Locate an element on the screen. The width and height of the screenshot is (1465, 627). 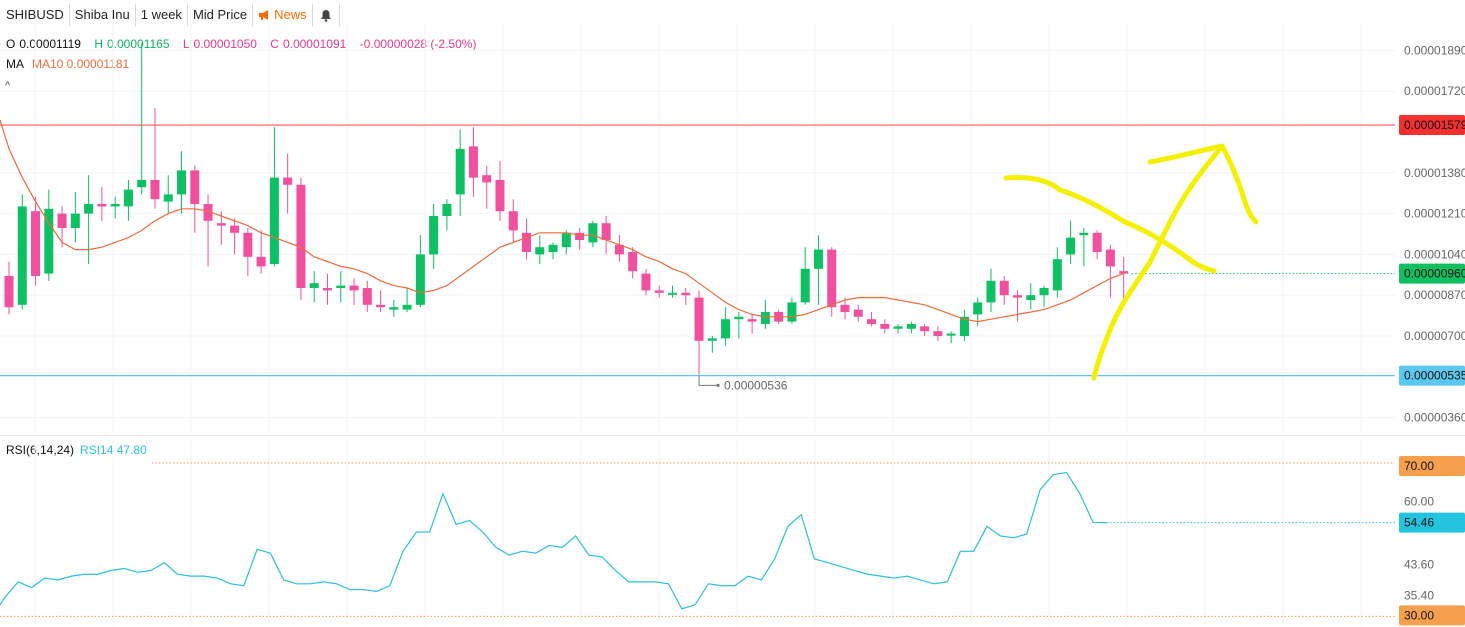
ma-legend: MA MA10 0.00001181 is located at coordinates (67, 64).